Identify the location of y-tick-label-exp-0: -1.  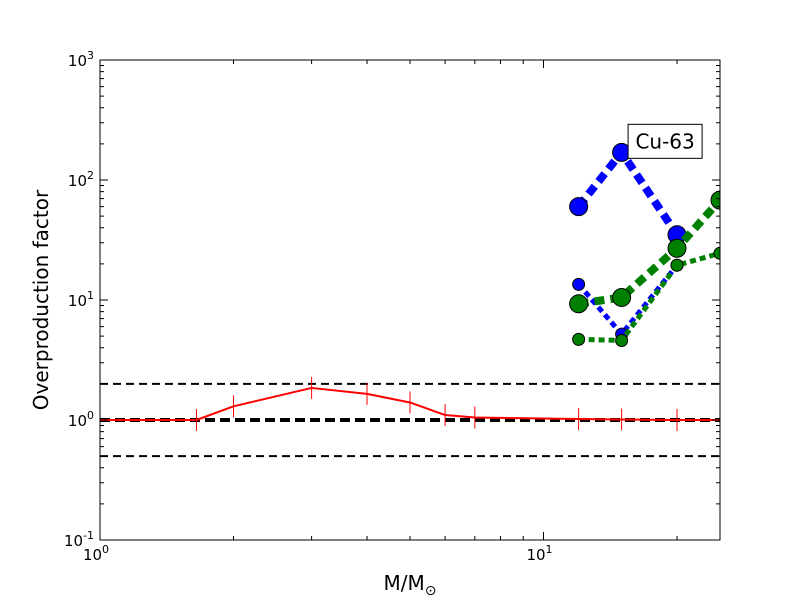
(88, 535).